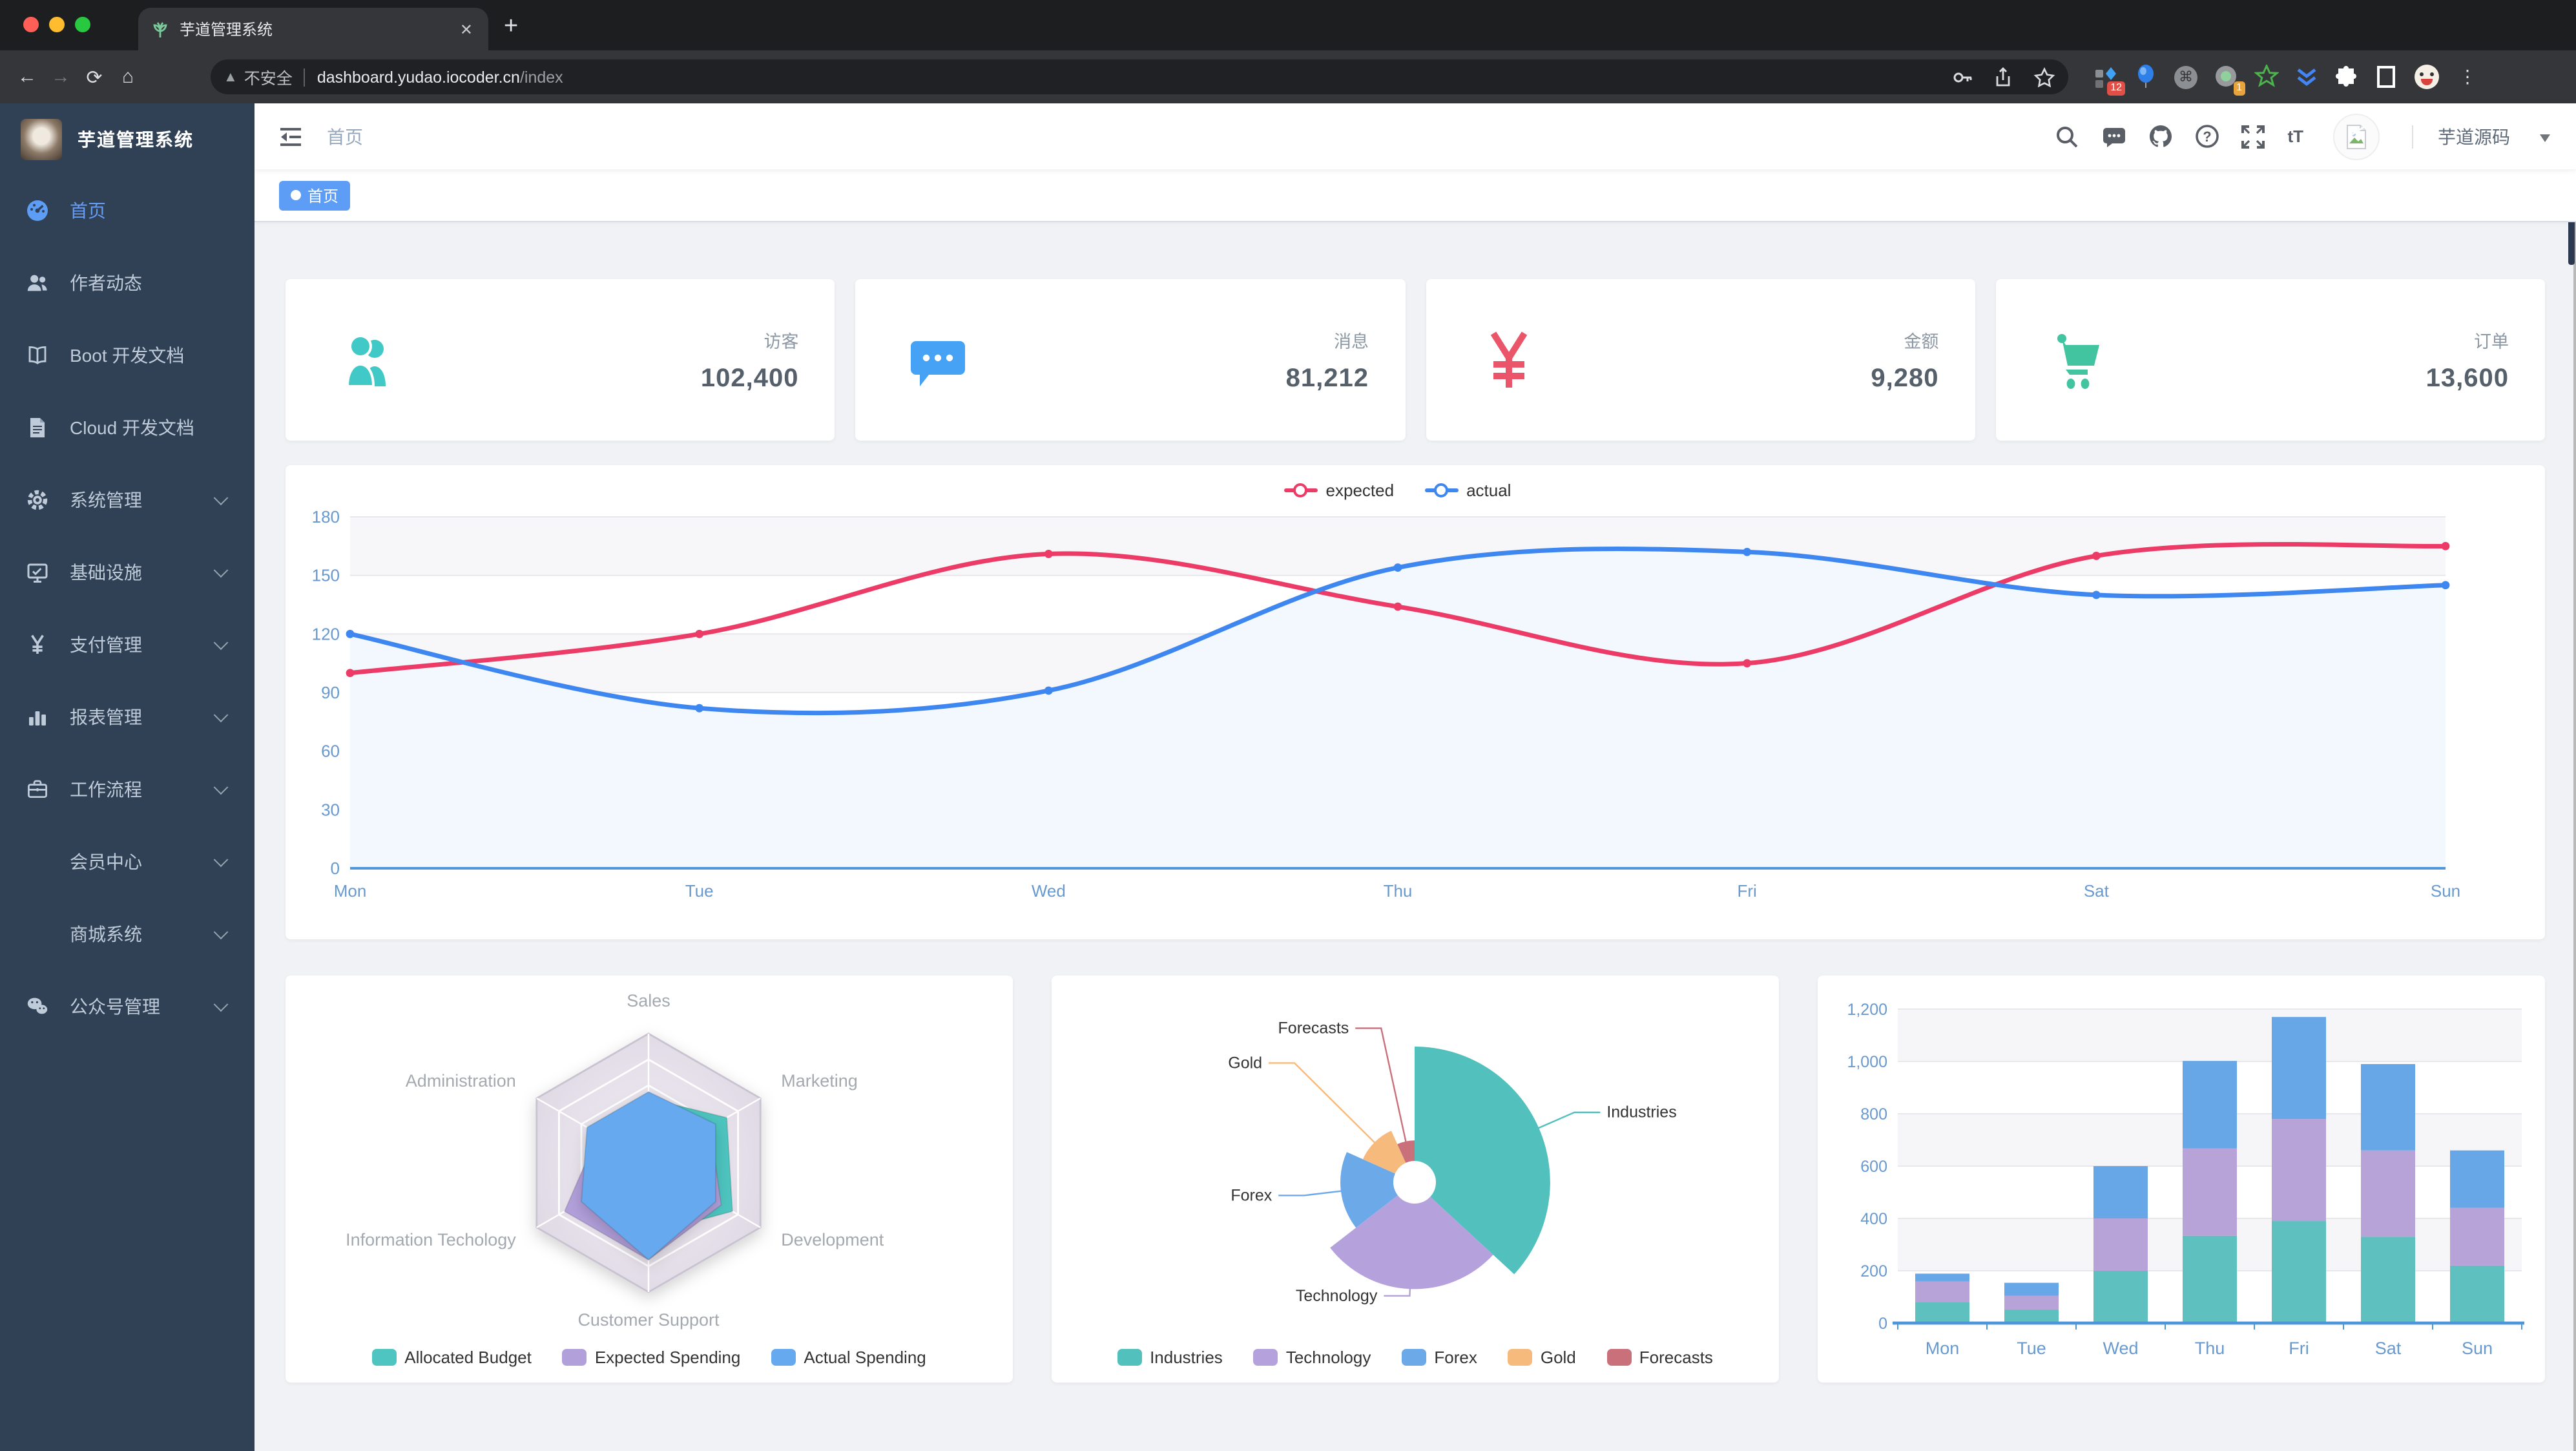  I want to click on extensions-puzzle-icon, so click(2346, 77).